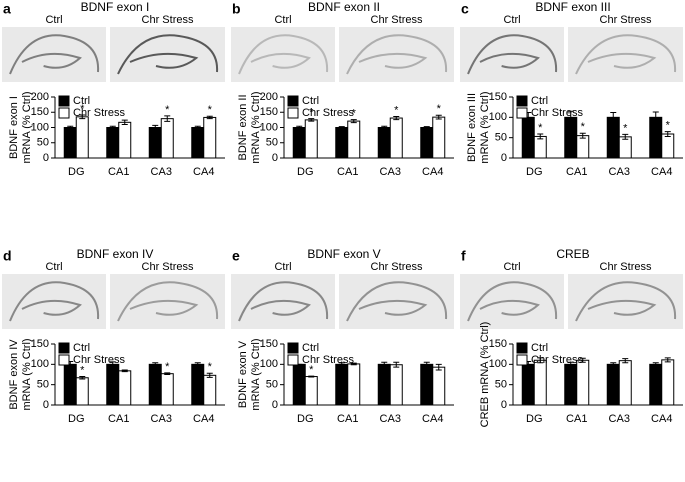  Describe the element at coordinates (498, 364) in the screenshot. I see `y-tick-label: 100` at that location.